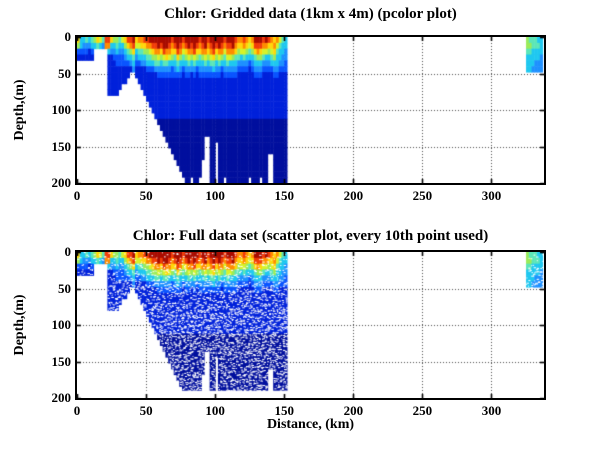 The image size is (600, 451). What do you see at coordinates (310, 424) in the screenshot?
I see `distance-xlabel: Distance, (km)` at bounding box center [310, 424].